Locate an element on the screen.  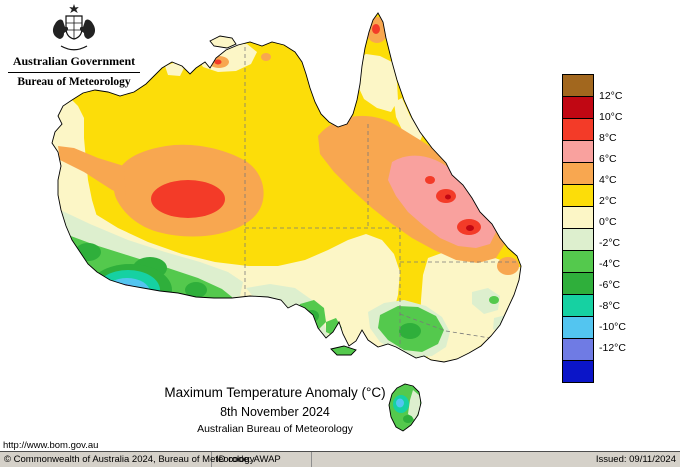
header-divider is located at coordinates (74, 72).